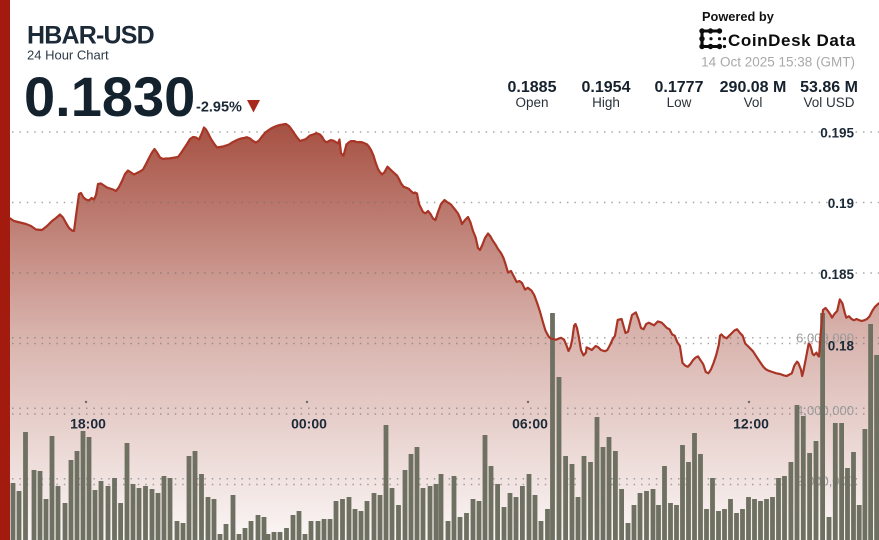 The height and width of the screenshot is (540, 879). I want to click on svg-text: 0.1885, so click(532, 87).